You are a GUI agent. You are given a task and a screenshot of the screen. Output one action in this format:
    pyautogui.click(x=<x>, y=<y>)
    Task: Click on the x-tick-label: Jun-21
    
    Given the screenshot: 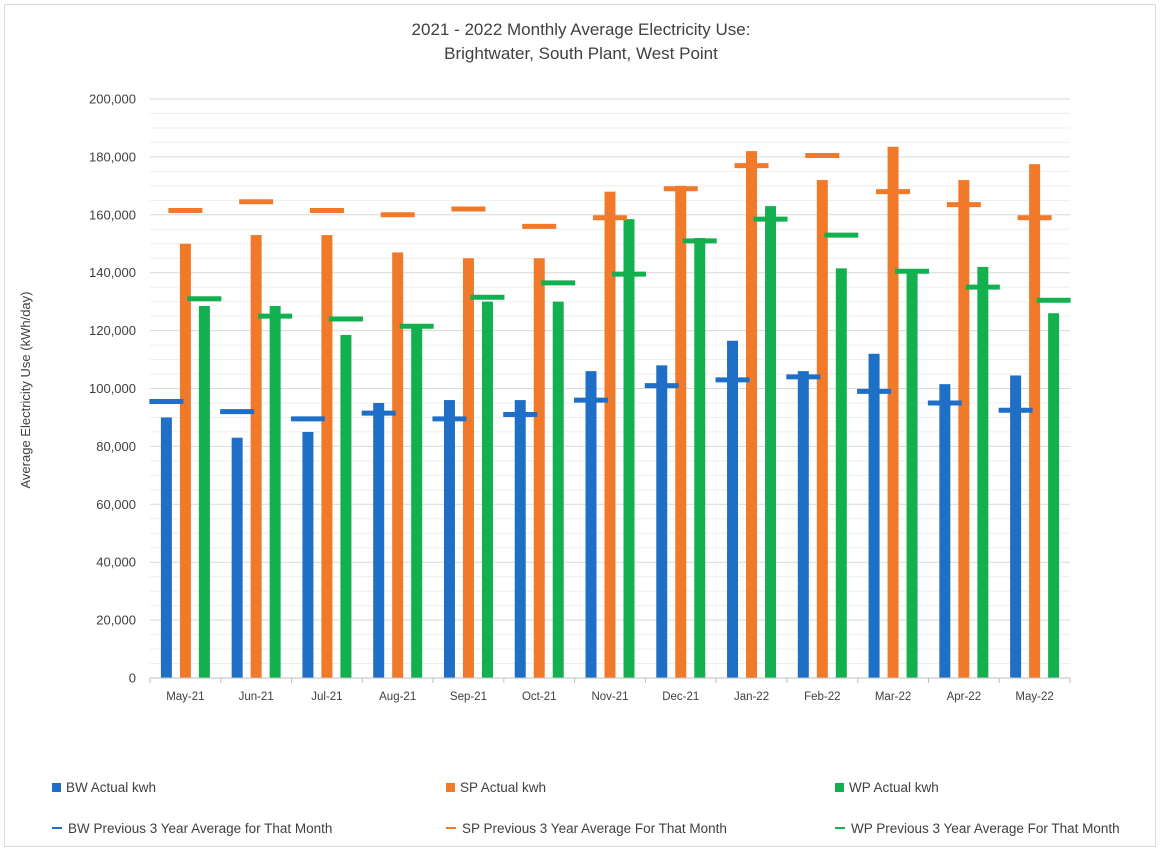 What is the action you would take?
    pyautogui.click(x=256, y=697)
    